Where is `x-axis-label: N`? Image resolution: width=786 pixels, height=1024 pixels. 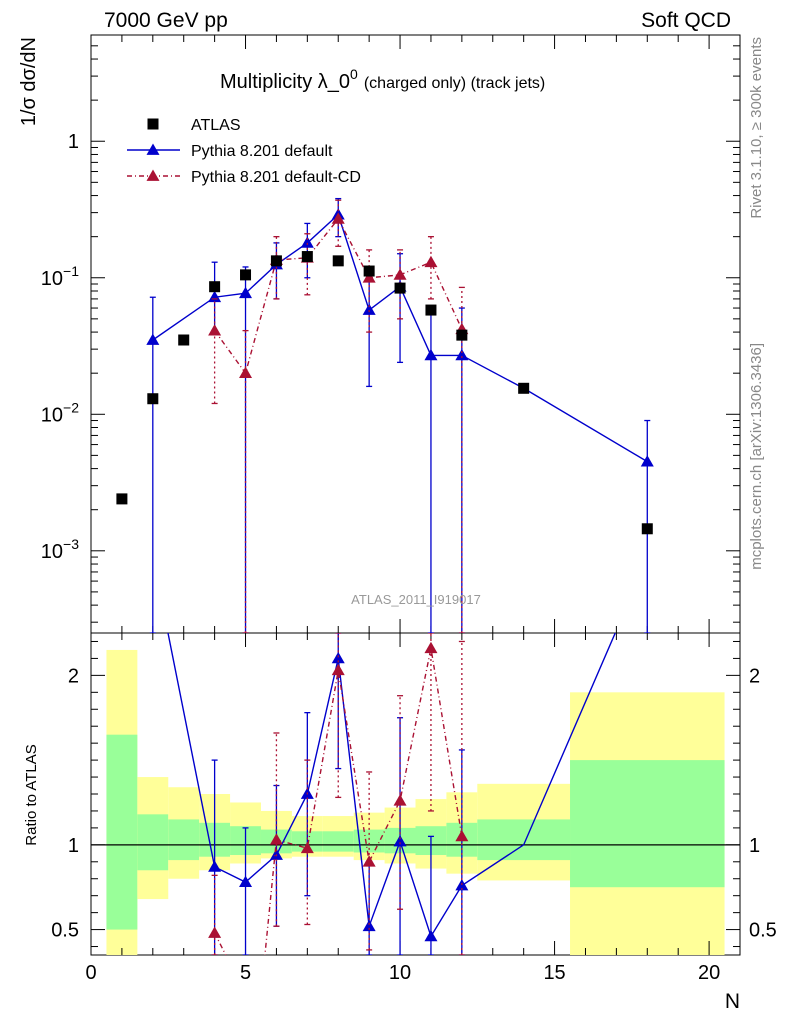
x-axis-label: N is located at coordinates (732, 1001).